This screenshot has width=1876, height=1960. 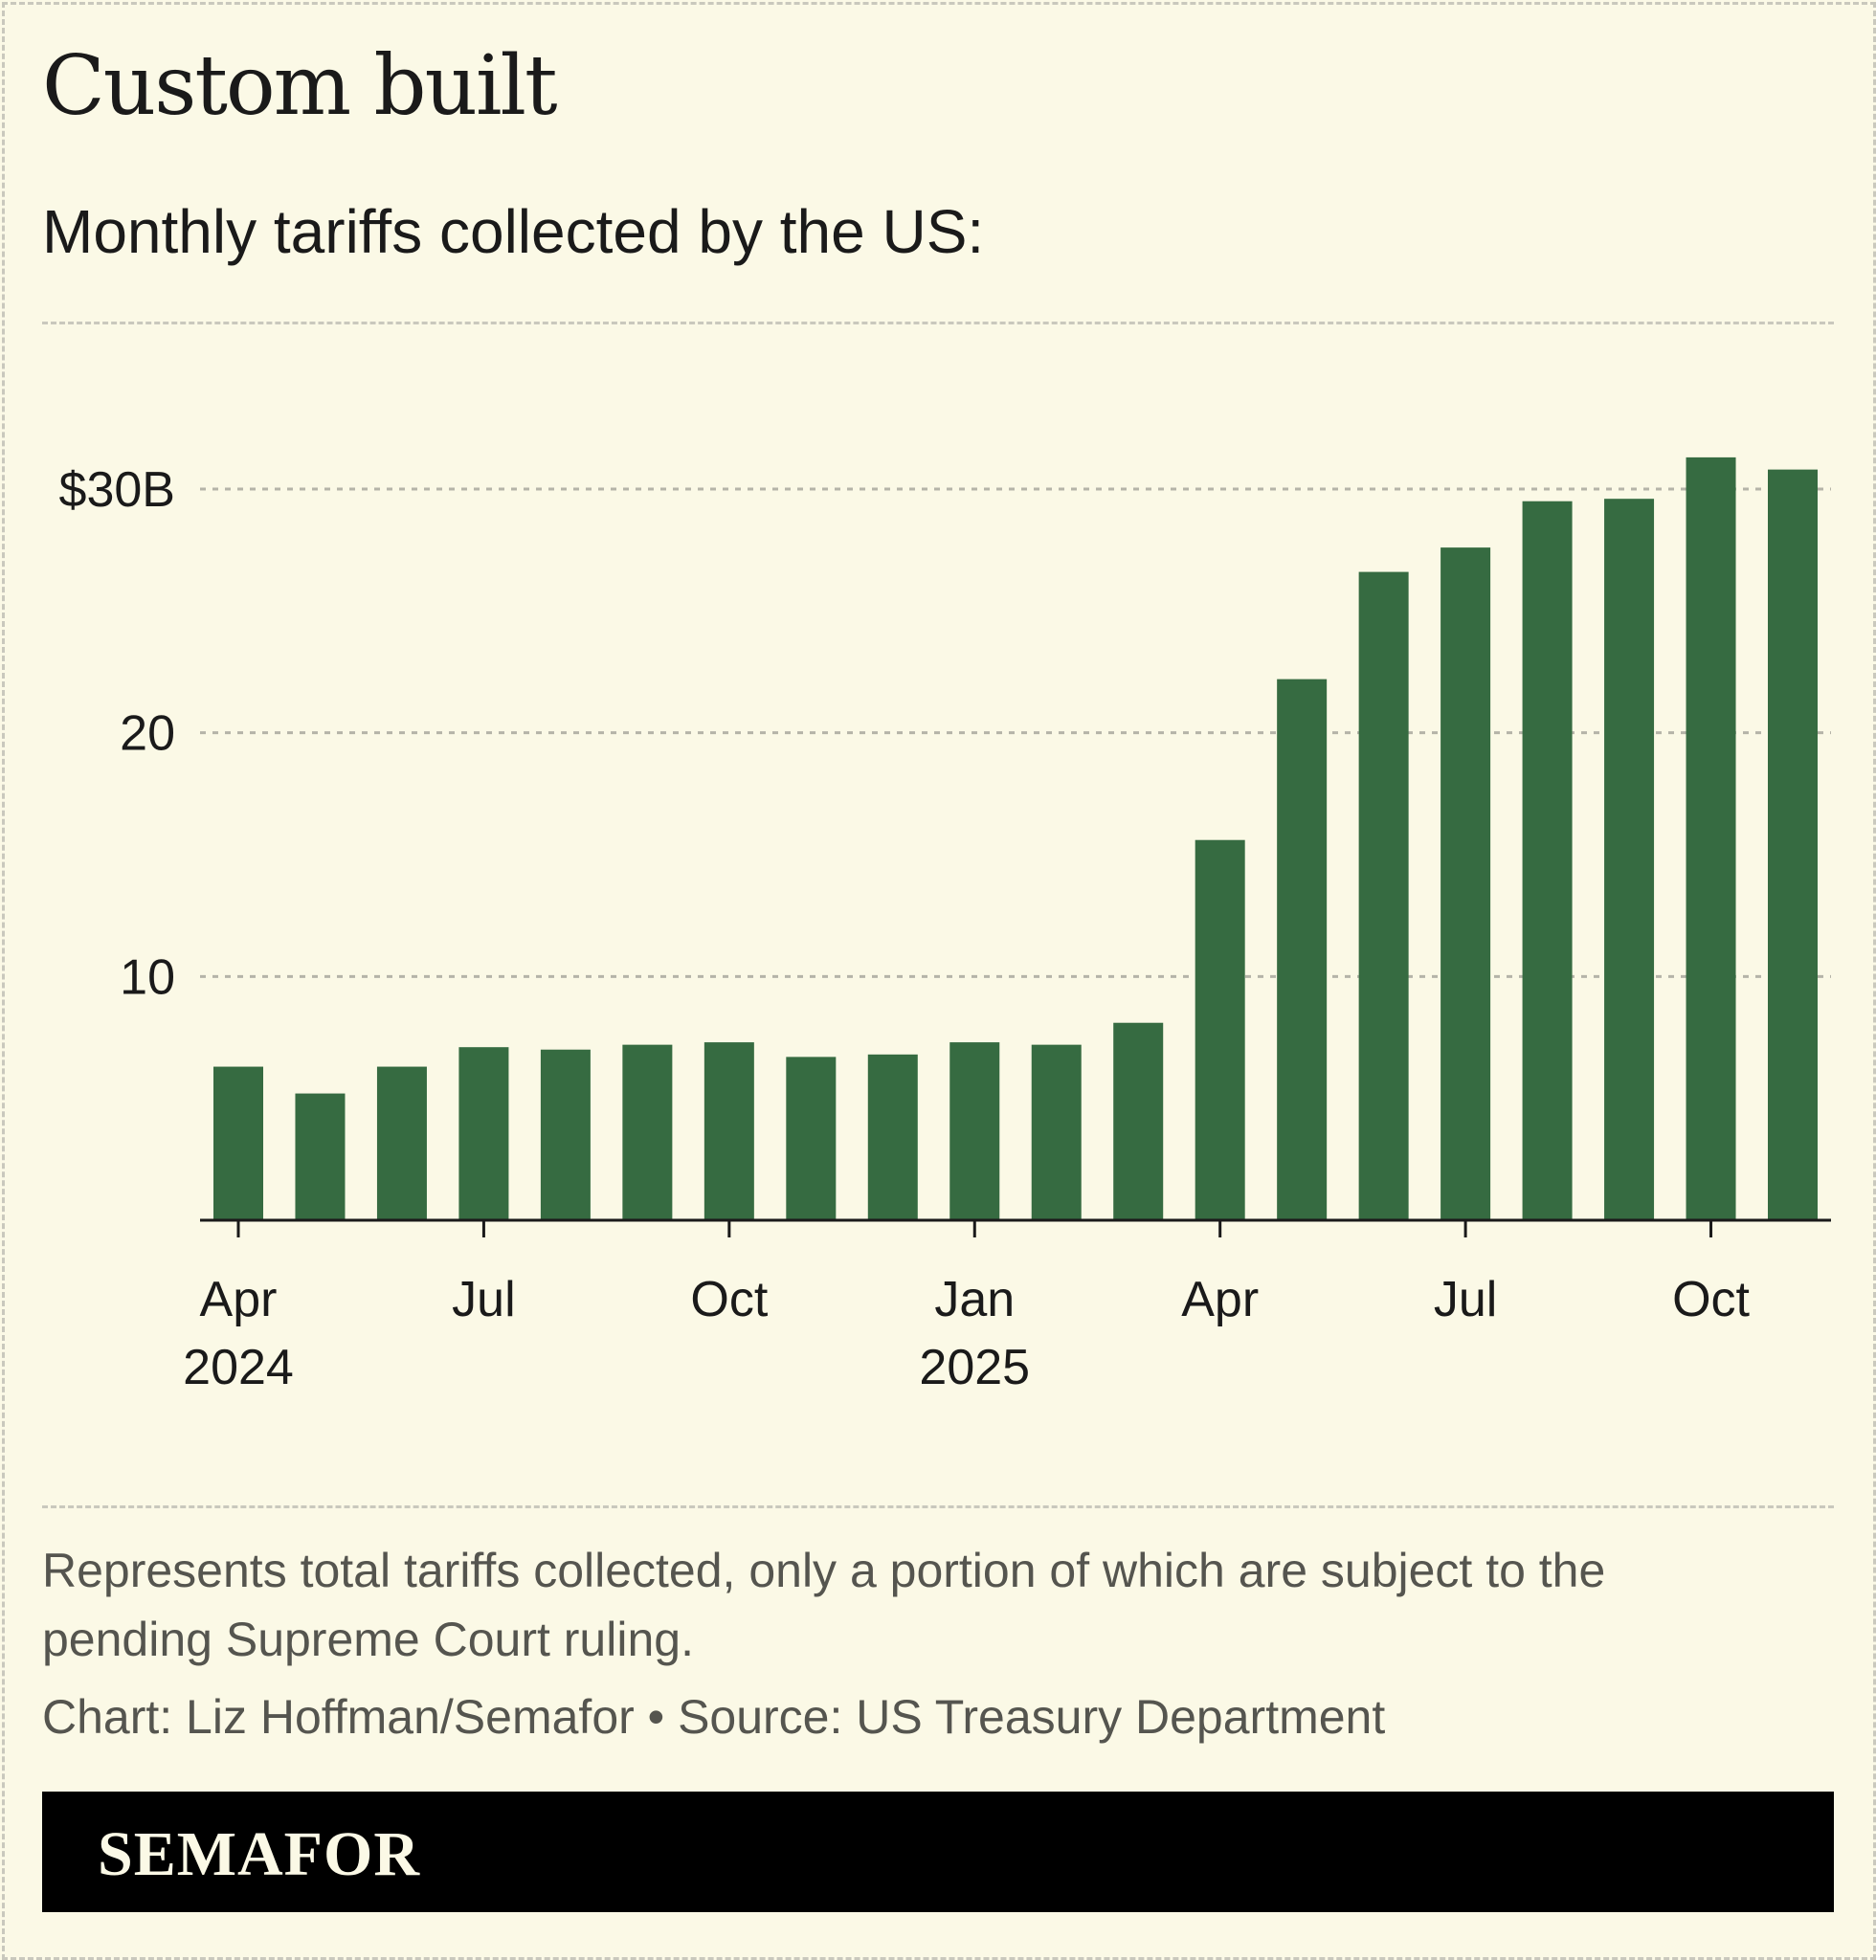 What do you see at coordinates (729, 1131) in the screenshot?
I see `bar-oct-2024` at bounding box center [729, 1131].